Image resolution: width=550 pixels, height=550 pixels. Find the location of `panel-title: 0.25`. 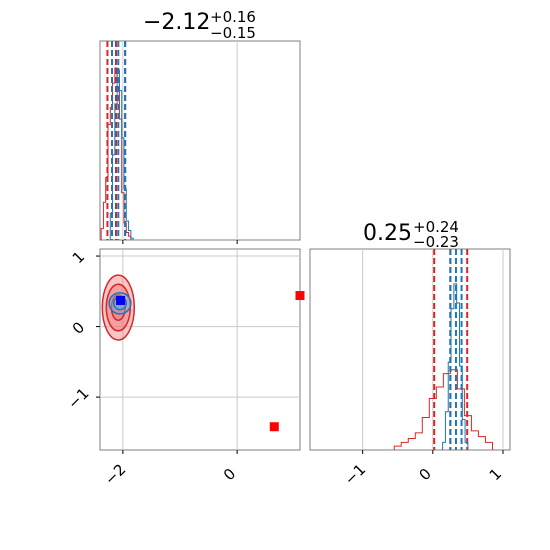

panel-title: 0.25 is located at coordinates (387, 233).